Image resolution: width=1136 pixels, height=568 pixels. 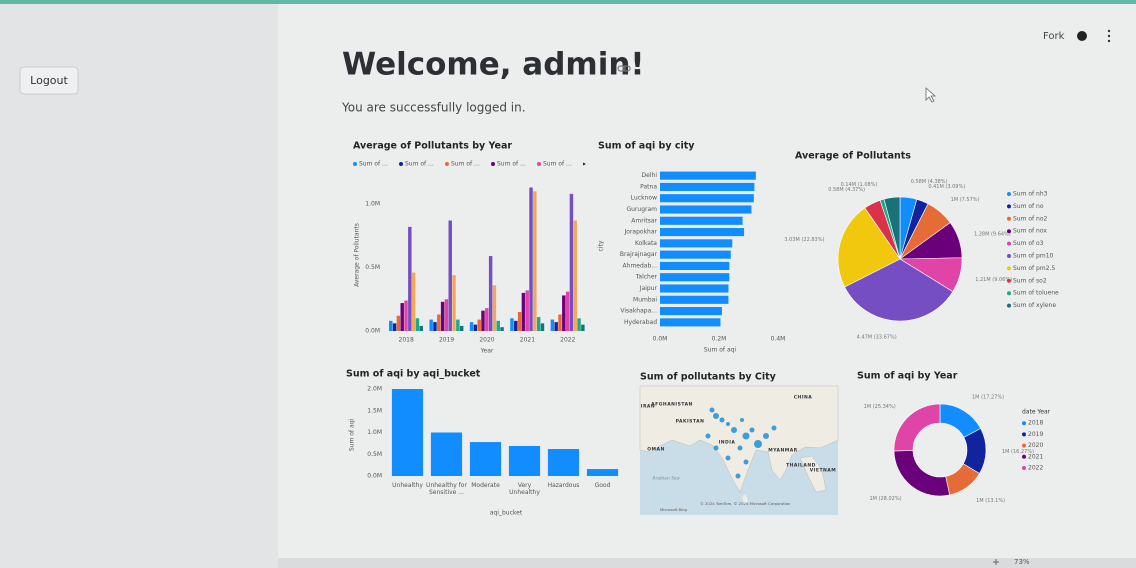 I want to click on y-axis-label: Average of Pollutants, so click(x=357, y=255).